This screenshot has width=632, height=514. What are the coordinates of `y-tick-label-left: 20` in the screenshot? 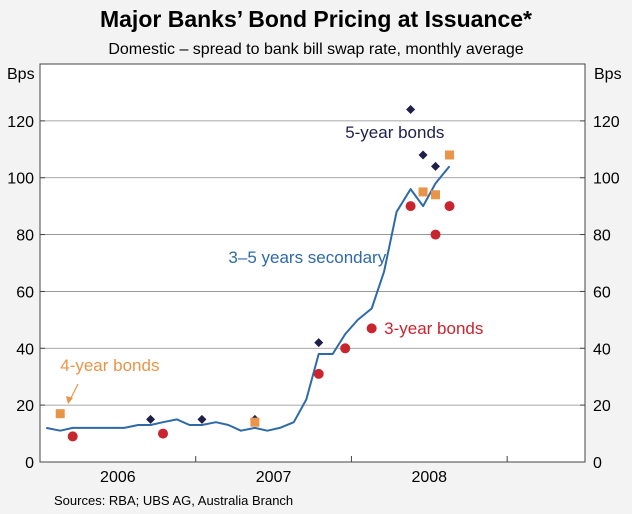 It's located at (25, 406).